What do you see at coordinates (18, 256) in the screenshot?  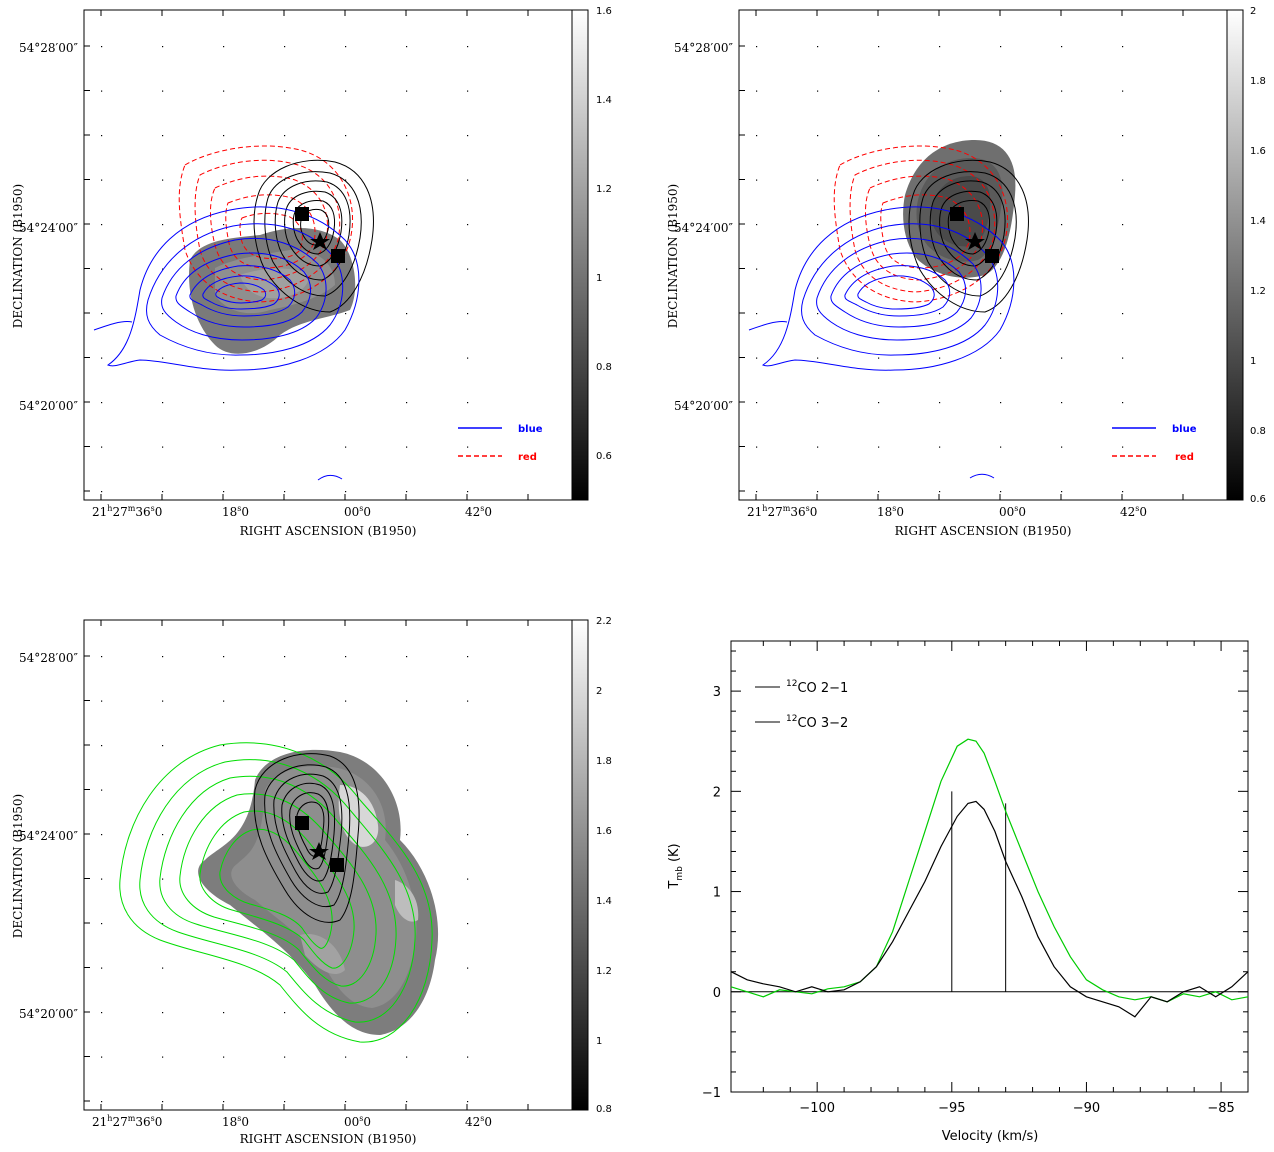 I see `y-axis-label: DECLINATION (B1950)` at bounding box center [18, 256].